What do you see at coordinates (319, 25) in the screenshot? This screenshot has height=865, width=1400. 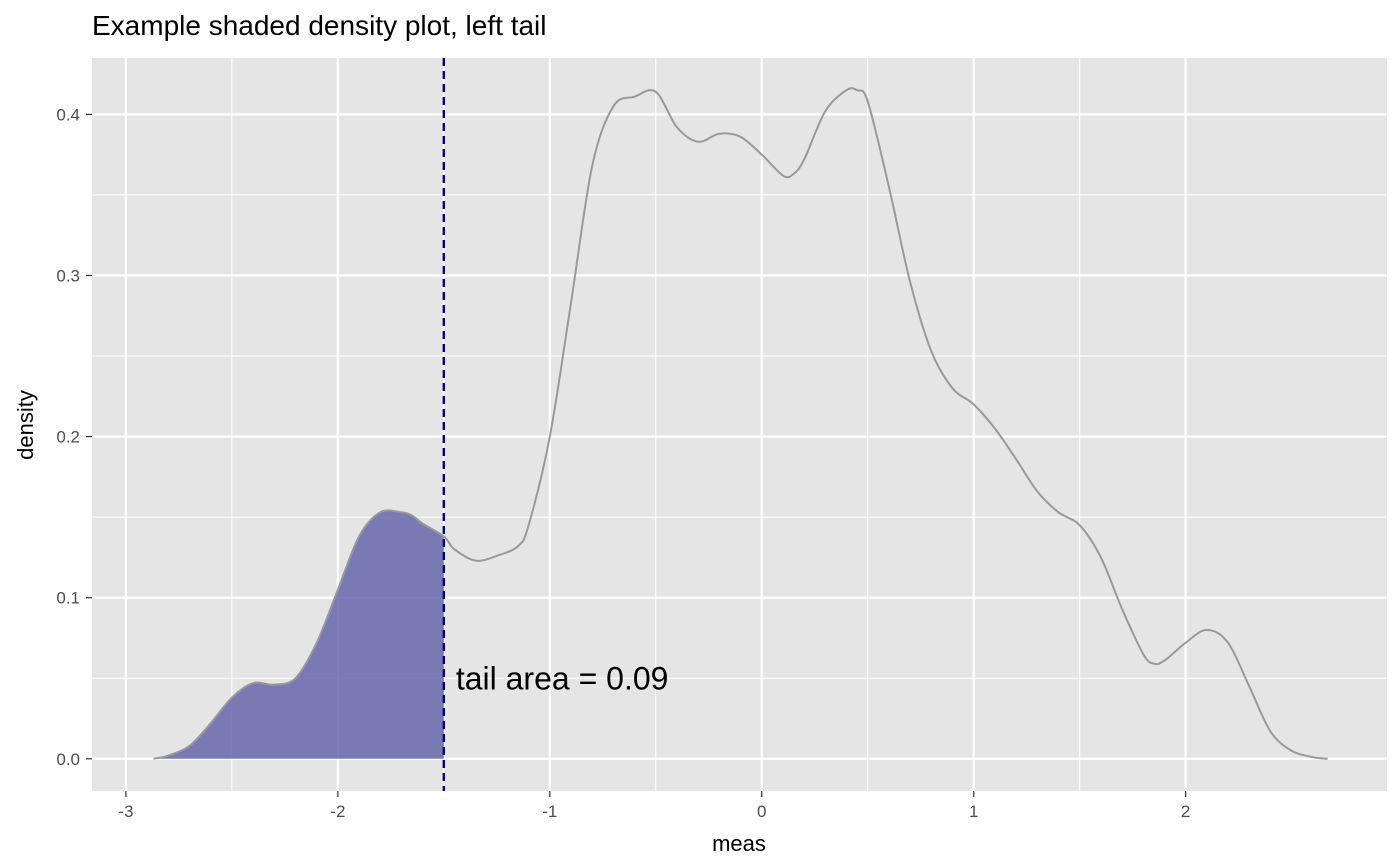 I see `chart-title: Example shaded density plot, left tail` at bounding box center [319, 25].